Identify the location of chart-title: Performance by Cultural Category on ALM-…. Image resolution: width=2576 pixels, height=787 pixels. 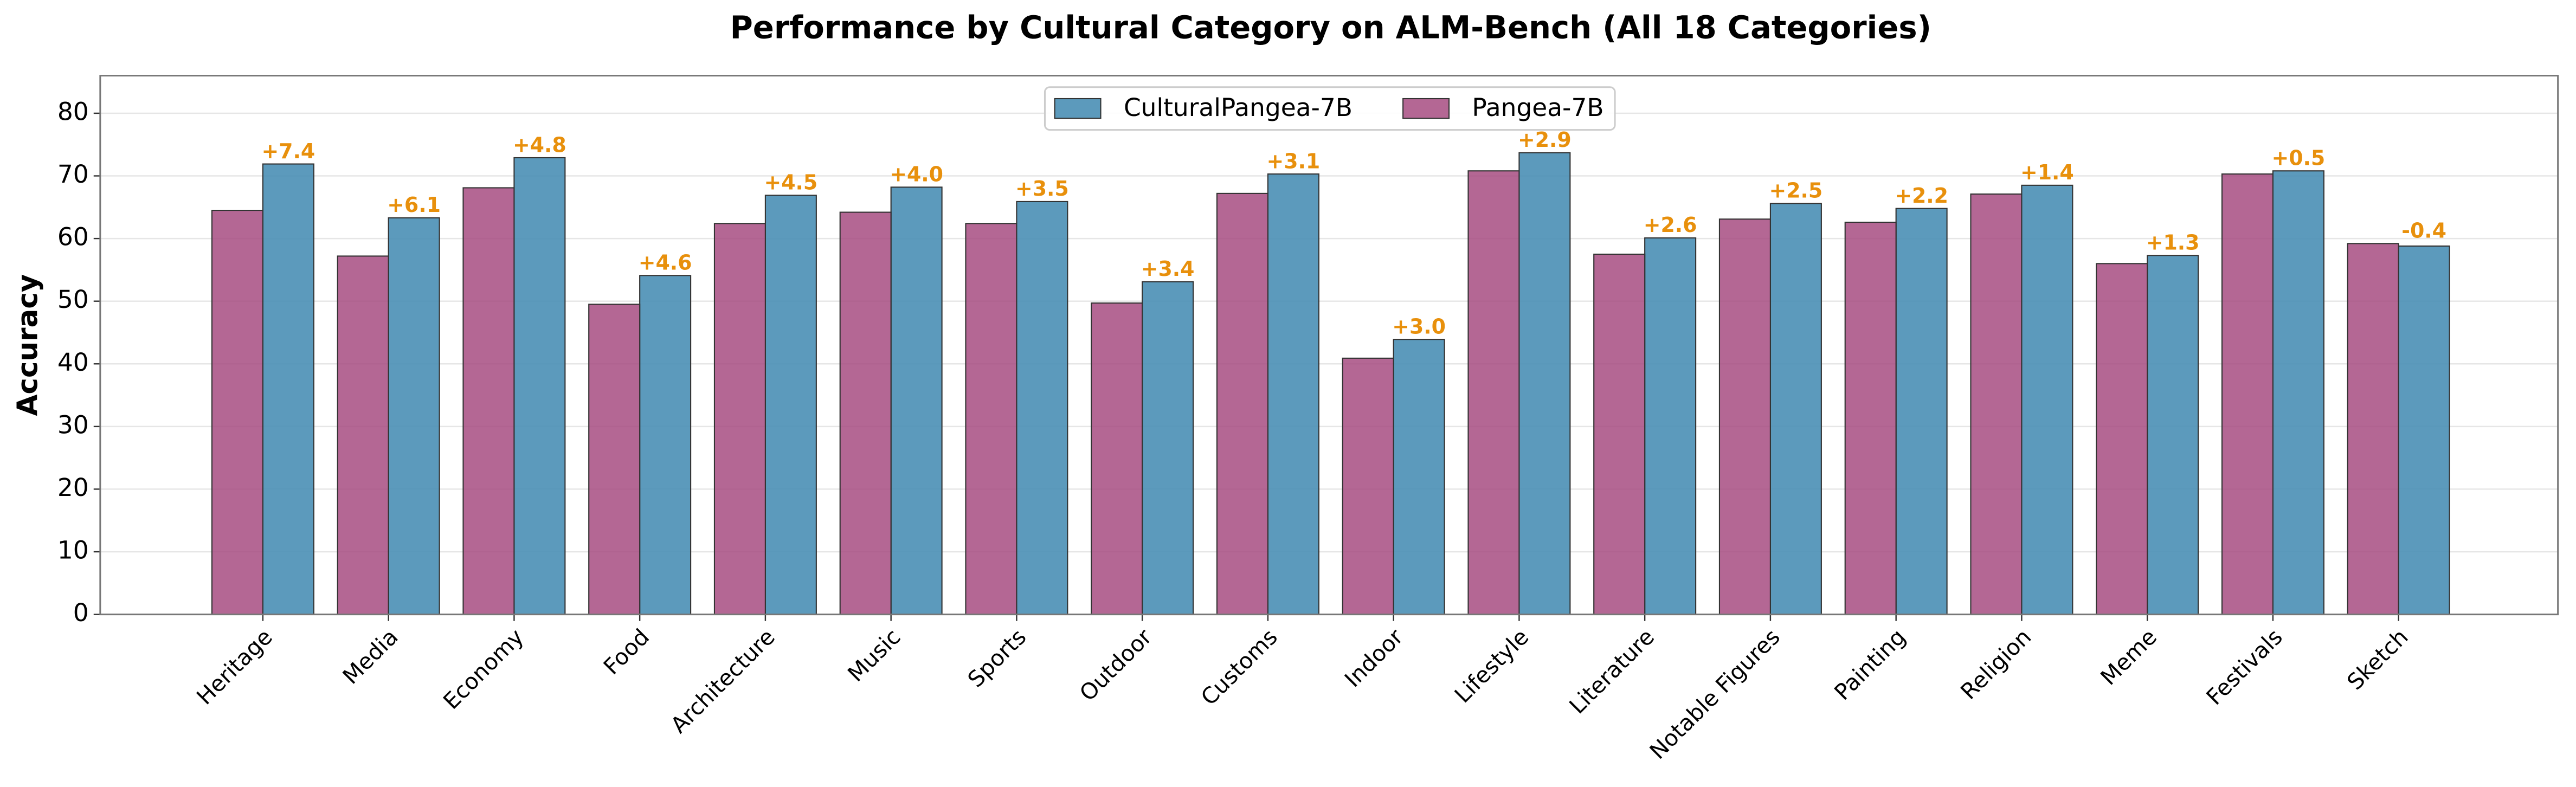
(1330, 27).